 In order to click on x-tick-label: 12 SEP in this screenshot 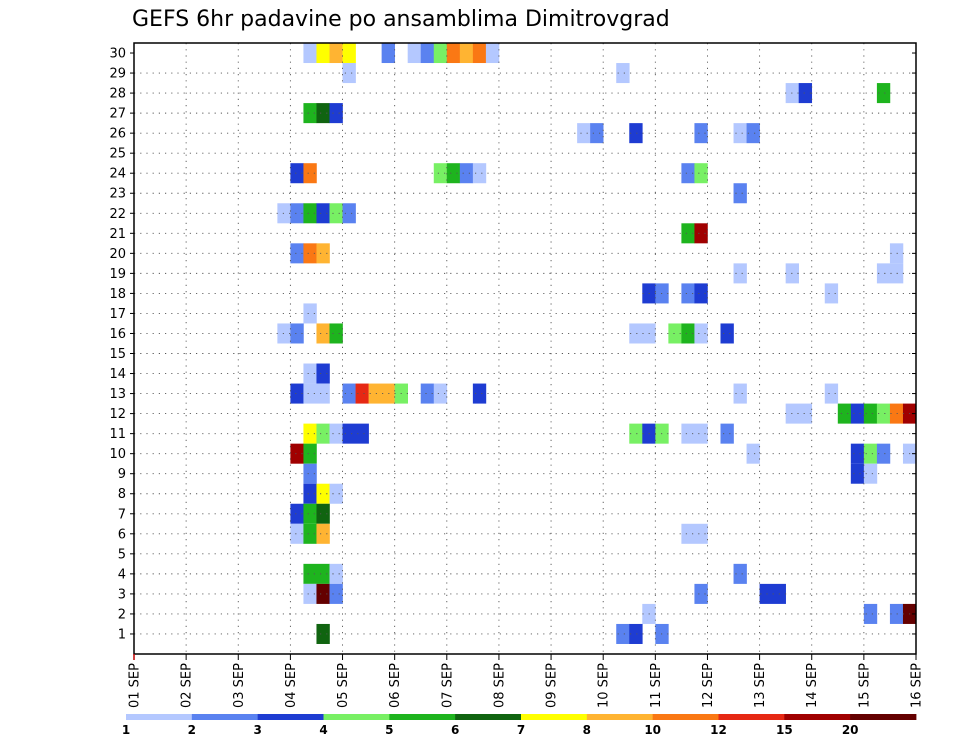, I will do `click(708, 685)`.